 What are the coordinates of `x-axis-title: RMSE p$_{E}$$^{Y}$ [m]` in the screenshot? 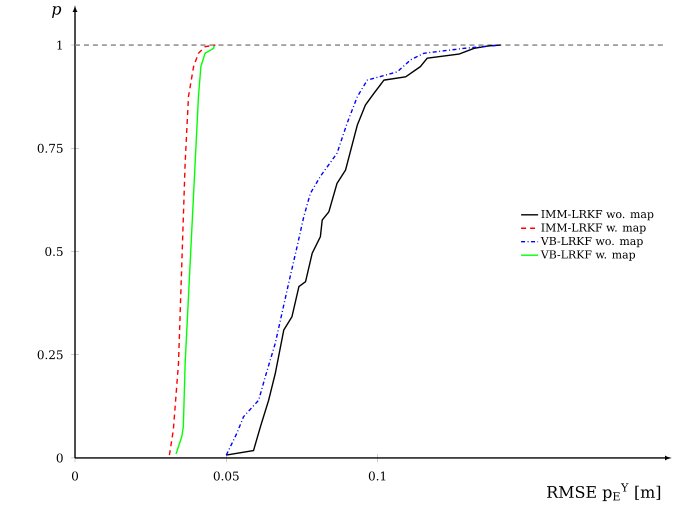 It's located at (603, 492).